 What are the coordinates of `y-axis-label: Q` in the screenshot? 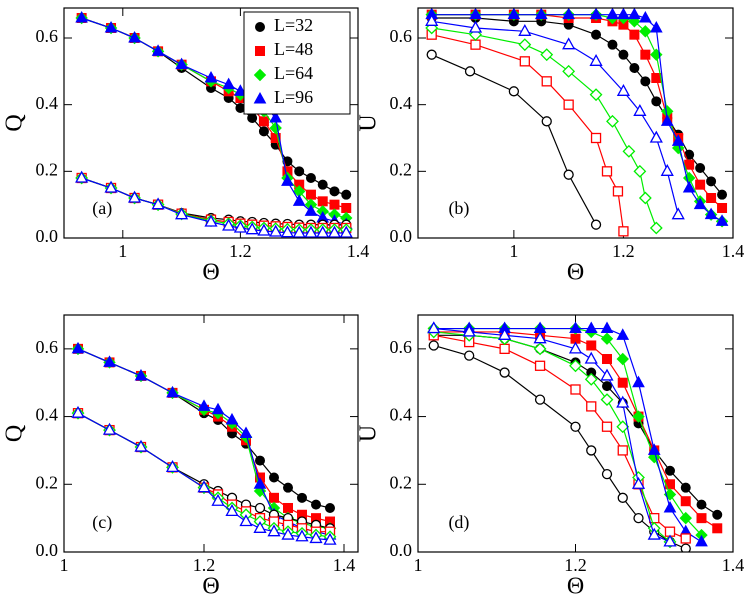 It's located at (15, 433).